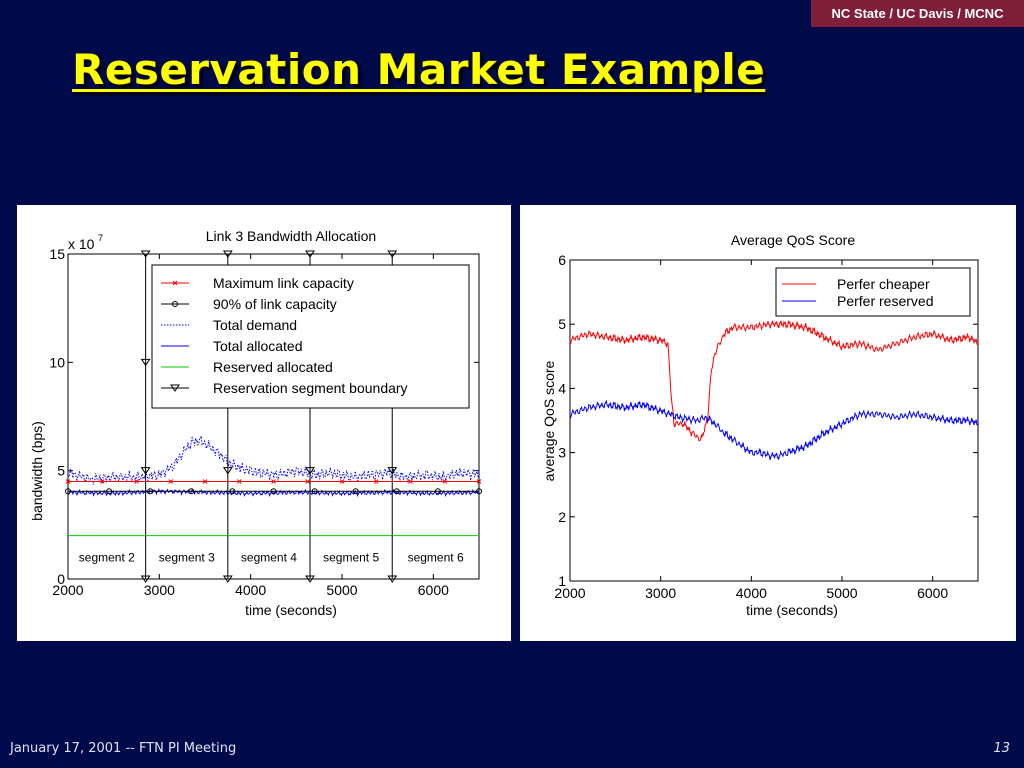 The image size is (1024, 768). What do you see at coordinates (57, 362) in the screenshot?
I see `y-tick-label: 10` at bounding box center [57, 362].